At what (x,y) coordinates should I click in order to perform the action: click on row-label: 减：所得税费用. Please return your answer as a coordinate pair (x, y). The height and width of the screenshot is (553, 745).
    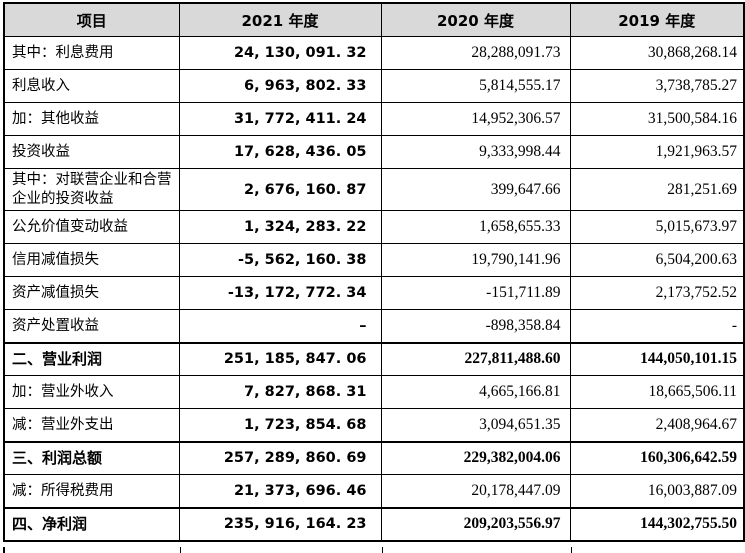
    Looking at the image, I should click on (91, 491).